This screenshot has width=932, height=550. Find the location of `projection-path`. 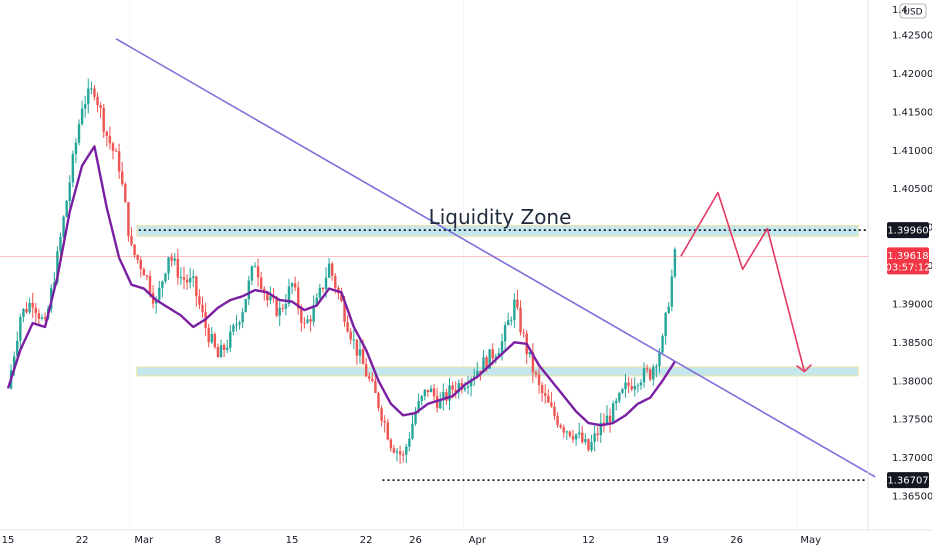

projection-path is located at coordinates (746, 282).